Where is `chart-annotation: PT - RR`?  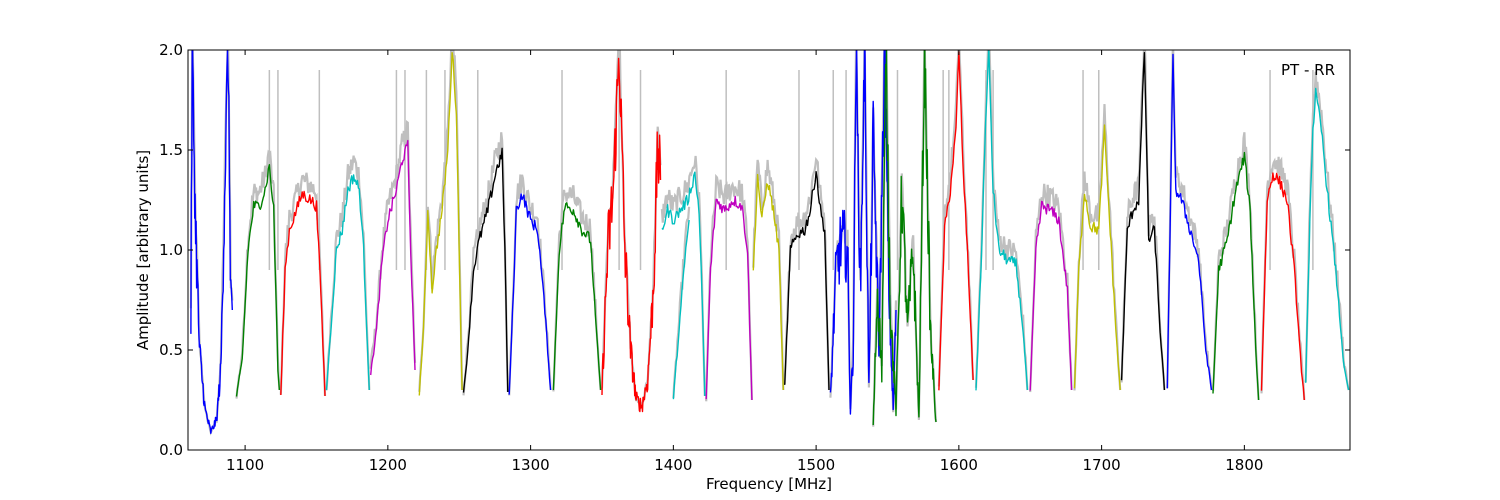
chart-annotation: PT - RR is located at coordinates (1308, 70).